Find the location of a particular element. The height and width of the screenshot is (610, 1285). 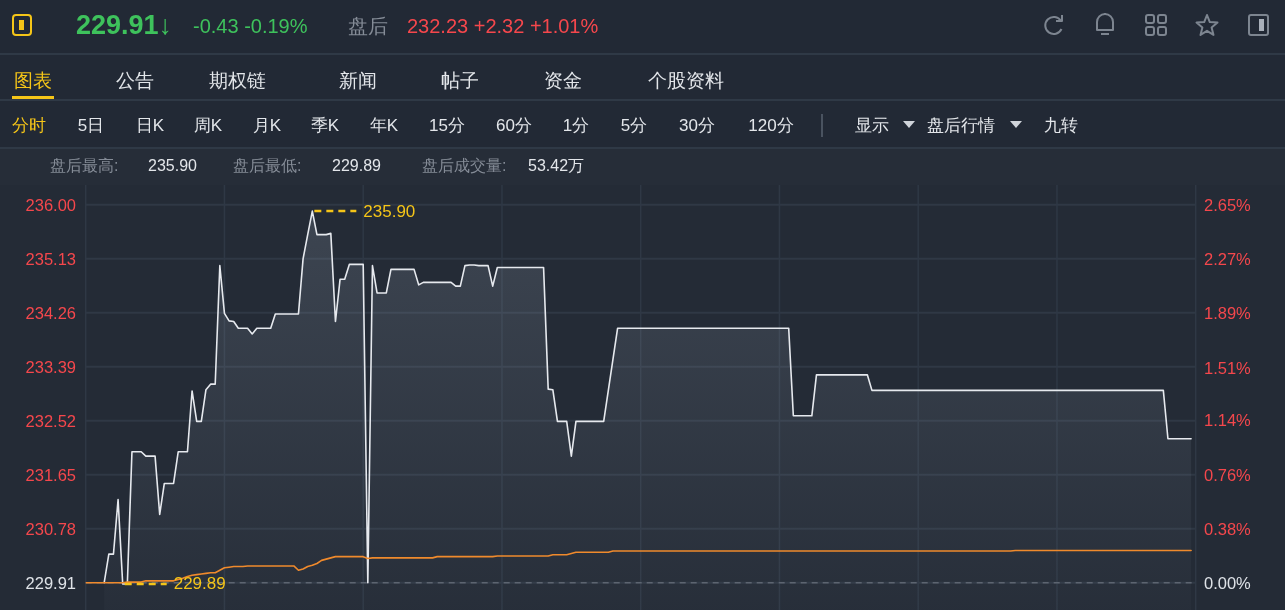

text: 帖子 is located at coordinates (460, 80).